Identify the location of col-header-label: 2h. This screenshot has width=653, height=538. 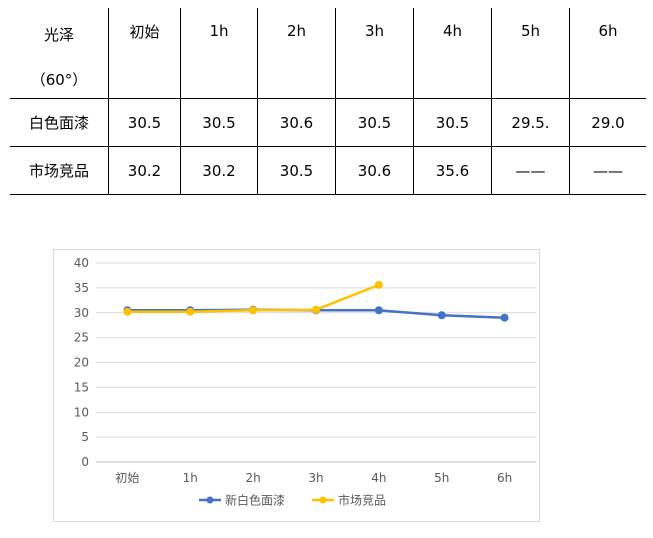
(296, 31).